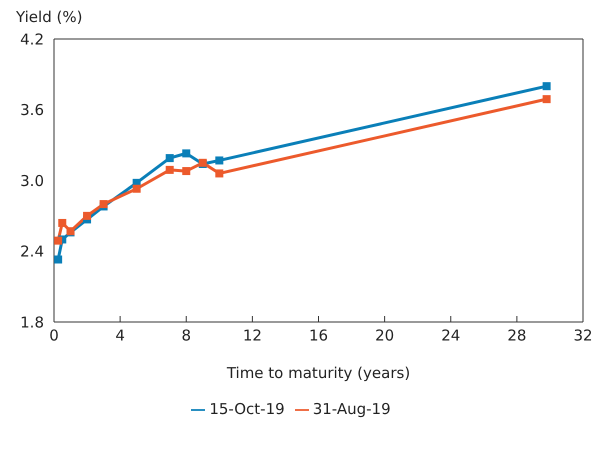 This screenshot has height=452, width=602. What do you see at coordinates (252, 335) in the screenshot?
I see `x-tick-label: 12` at bounding box center [252, 335].